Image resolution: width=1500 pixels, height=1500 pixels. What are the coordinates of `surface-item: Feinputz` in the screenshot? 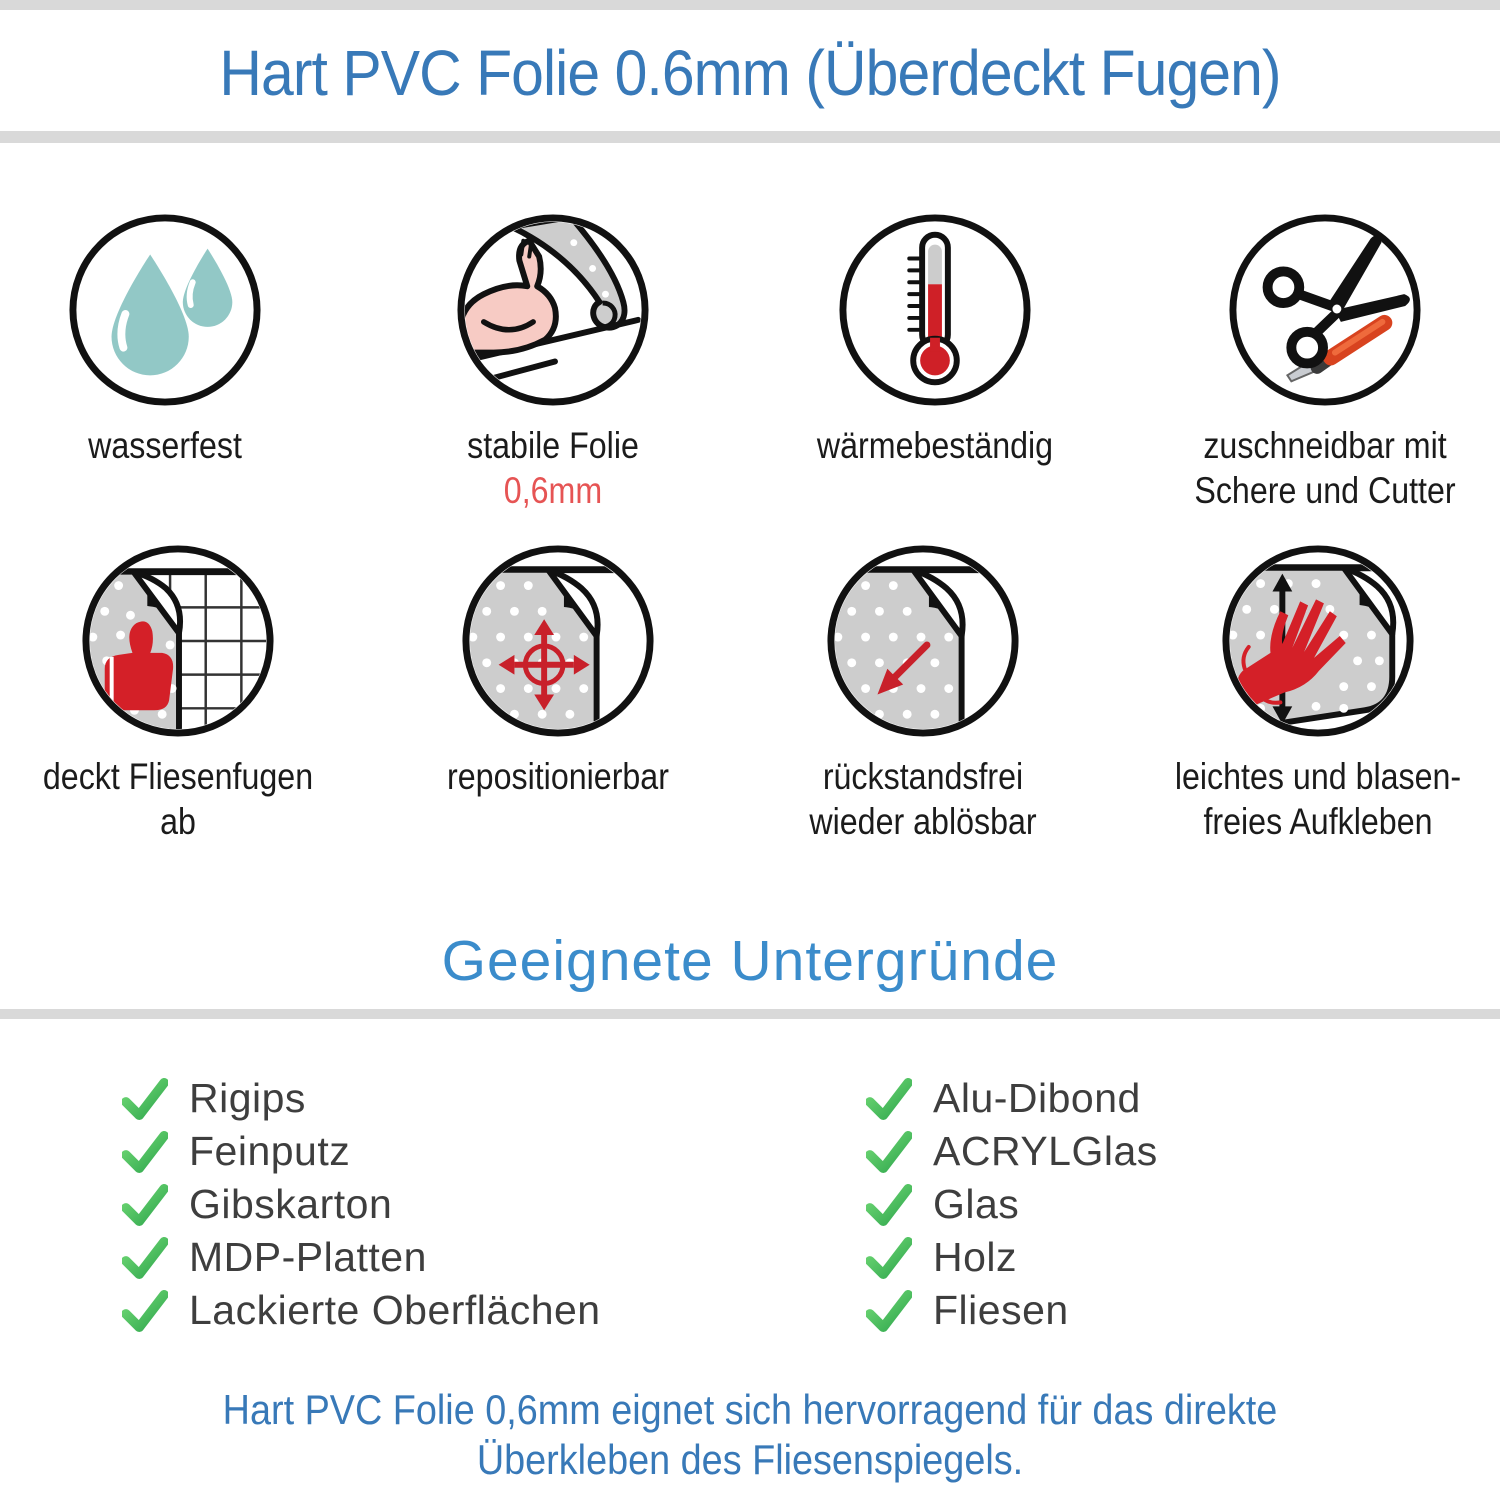 It's located at (361, 1151).